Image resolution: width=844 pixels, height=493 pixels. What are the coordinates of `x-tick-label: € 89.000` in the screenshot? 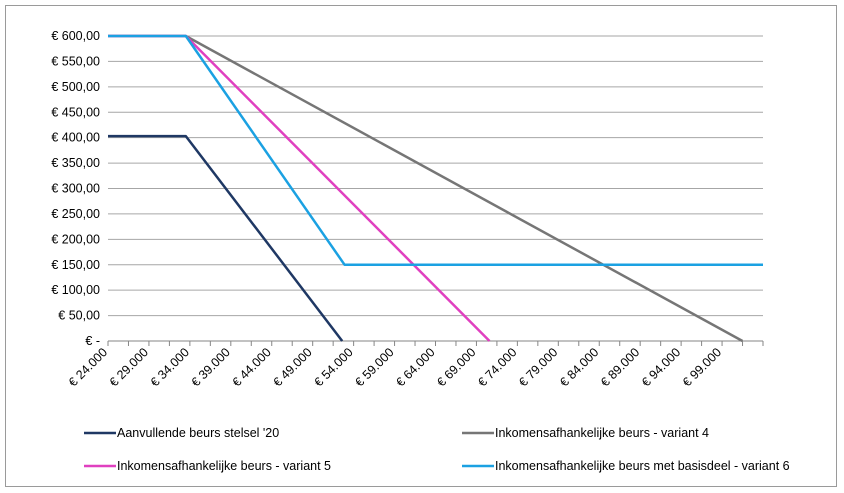 It's located at (620, 367).